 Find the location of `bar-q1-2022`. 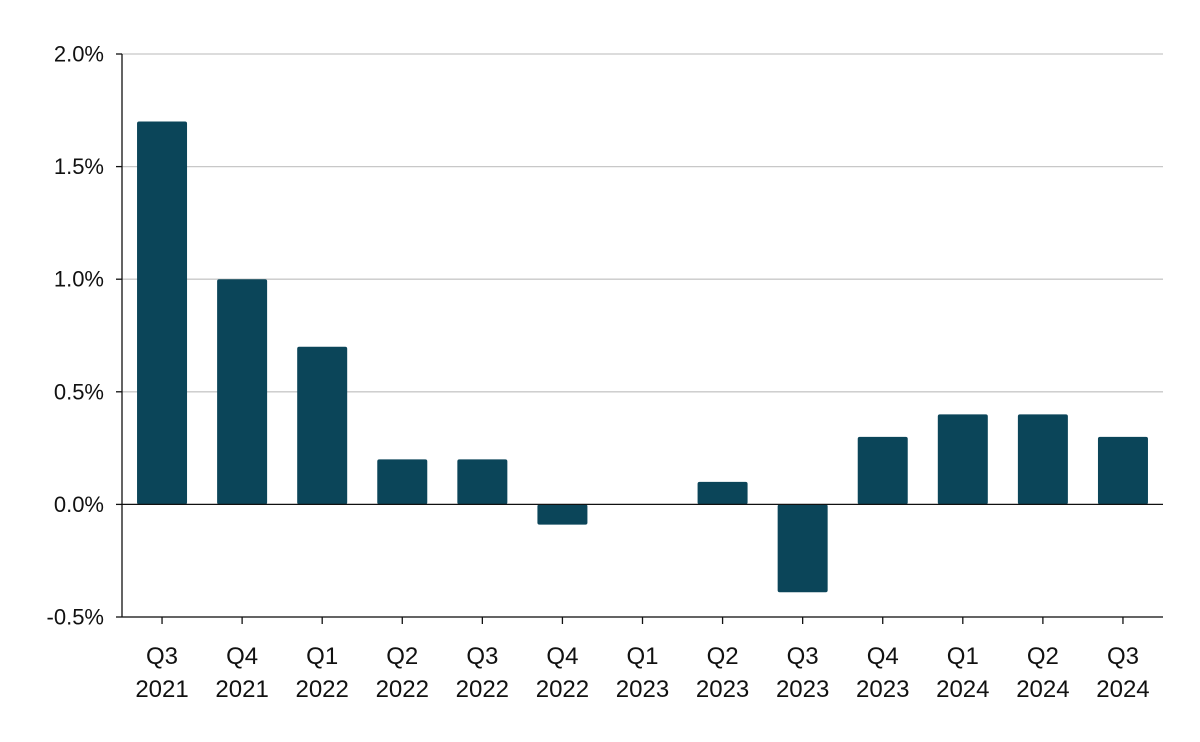

bar-q1-2022 is located at coordinates (322, 425).